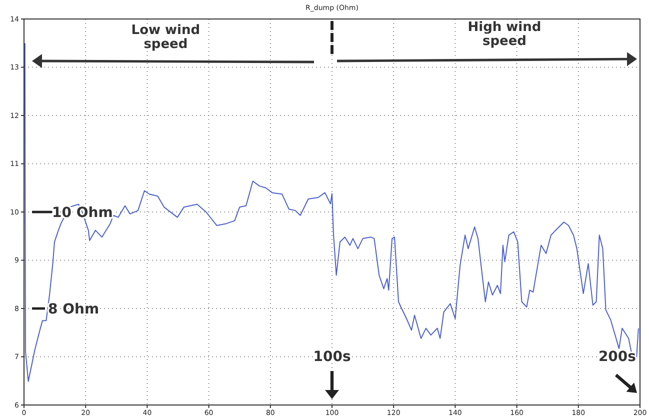 The width and height of the screenshot is (649, 417). Describe the element at coordinates (165, 37) in the screenshot. I see `annotation: Low wind speed` at that location.